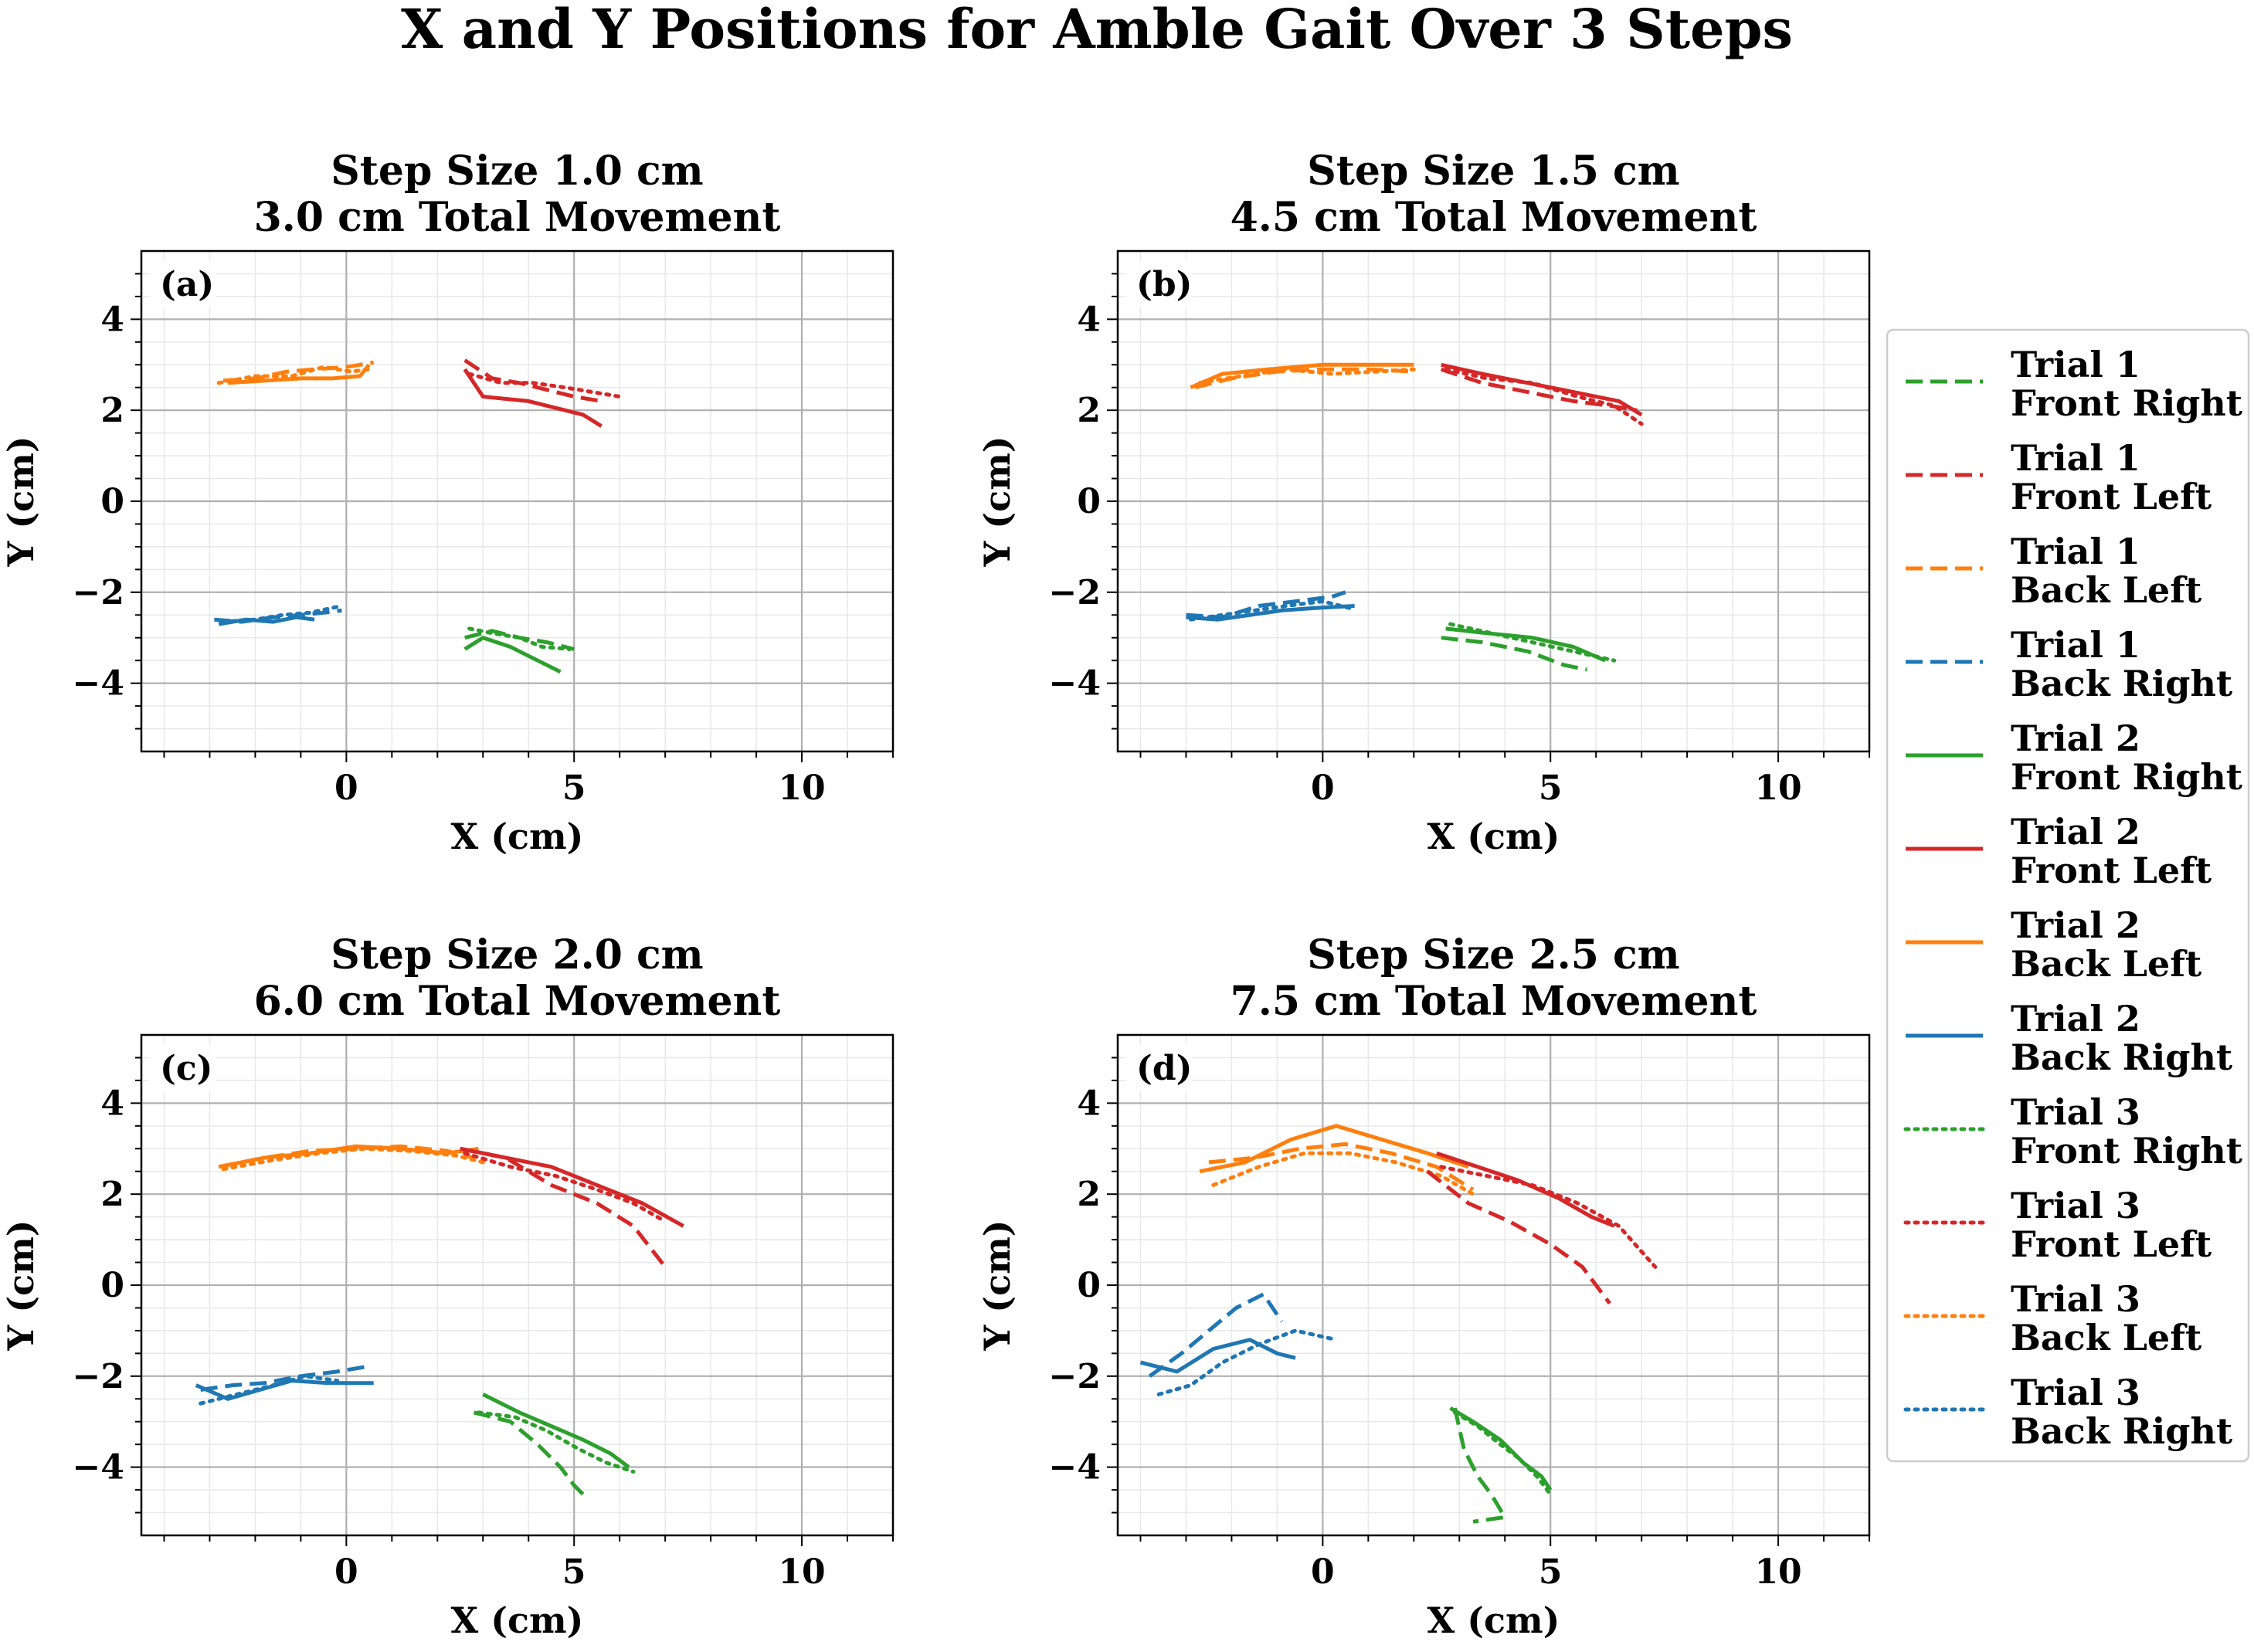 This screenshot has height=1652, width=2254. Describe the element at coordinates (2127, 403) in the screenshot. I see `legend-label-leg: Front Right` at that location.